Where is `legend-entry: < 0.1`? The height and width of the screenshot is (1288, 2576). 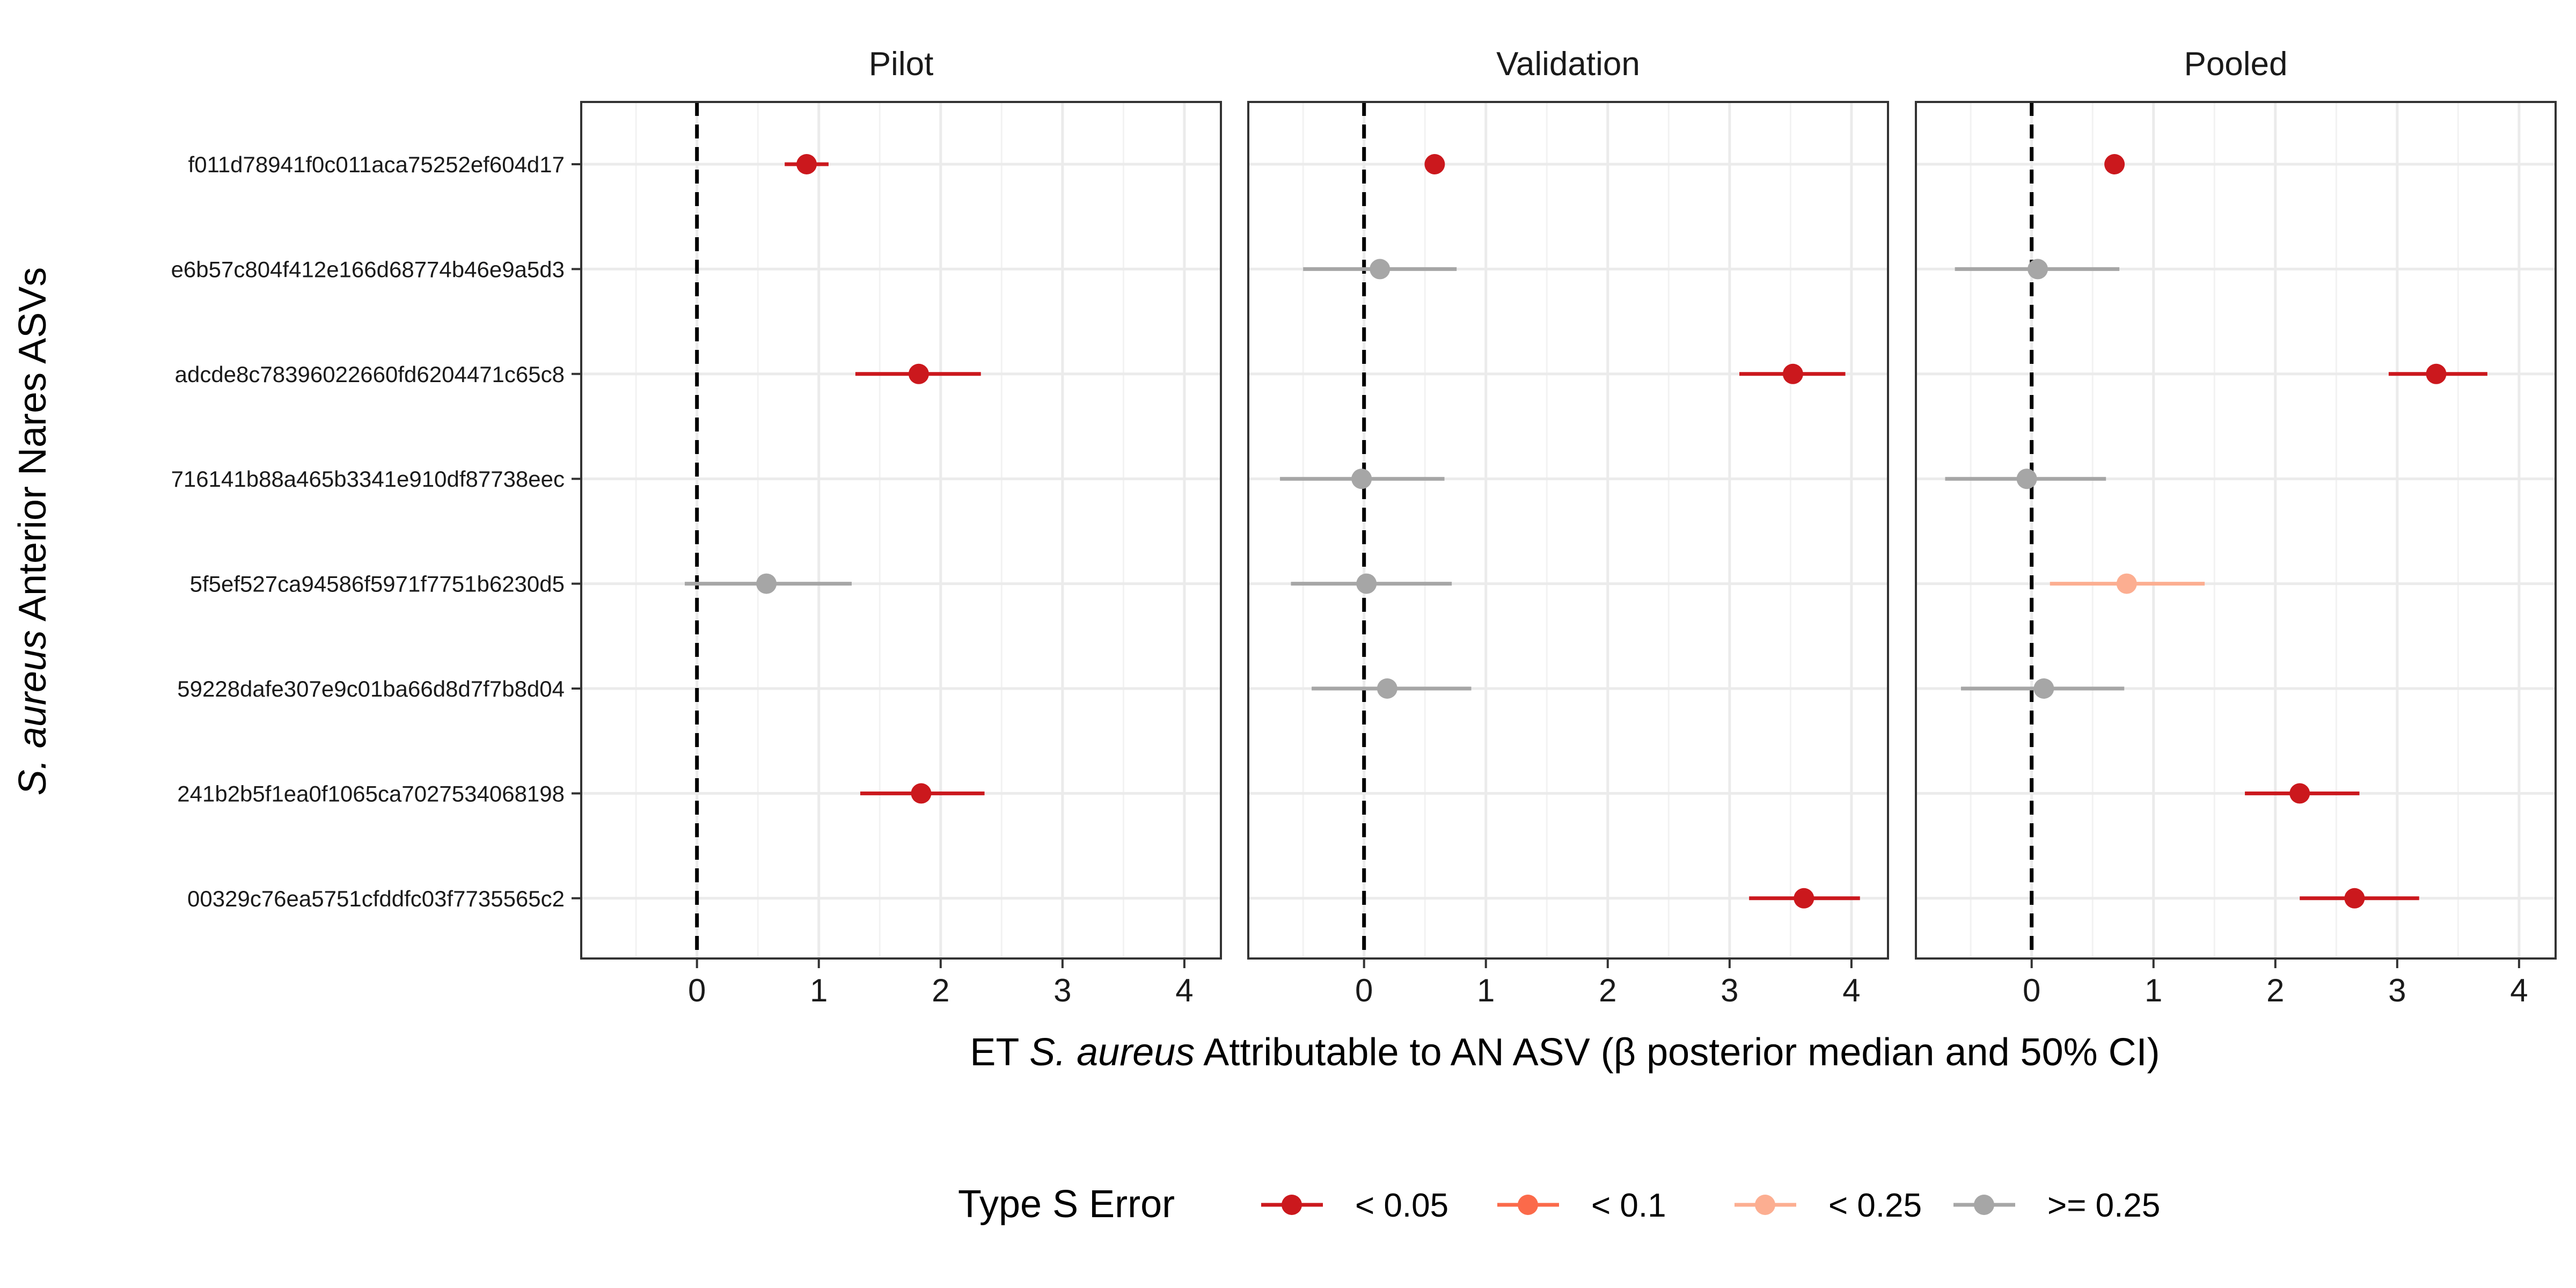 legend-entry: < 0.1 is located at coordinates (1581, 1205).